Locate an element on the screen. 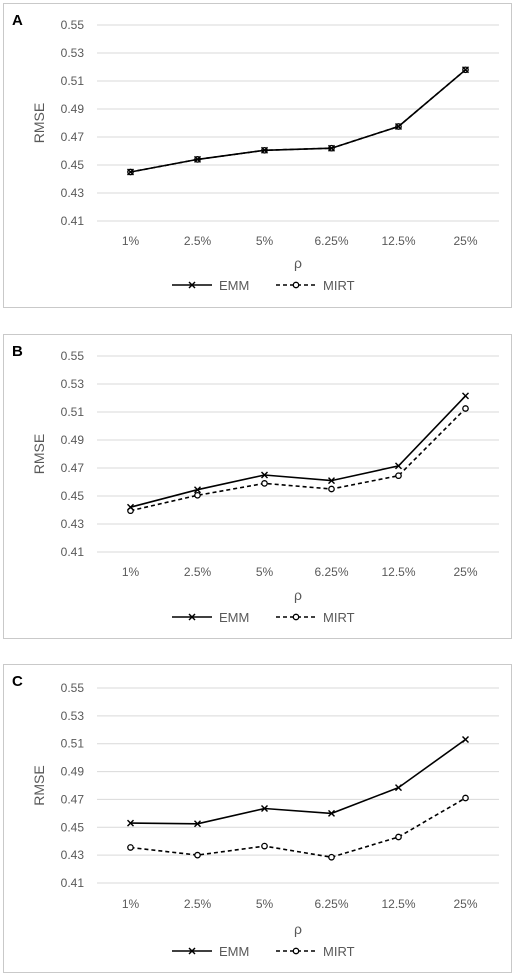 The image size is (517, 978). panel-label: C is located at coordinates (17, 681).